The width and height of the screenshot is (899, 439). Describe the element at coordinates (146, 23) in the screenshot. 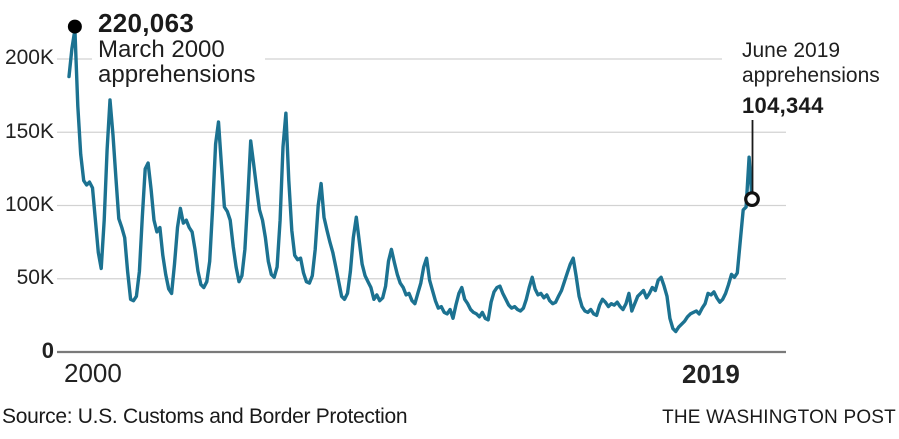

I see `peak-annotation-value: 220,063` at that location.